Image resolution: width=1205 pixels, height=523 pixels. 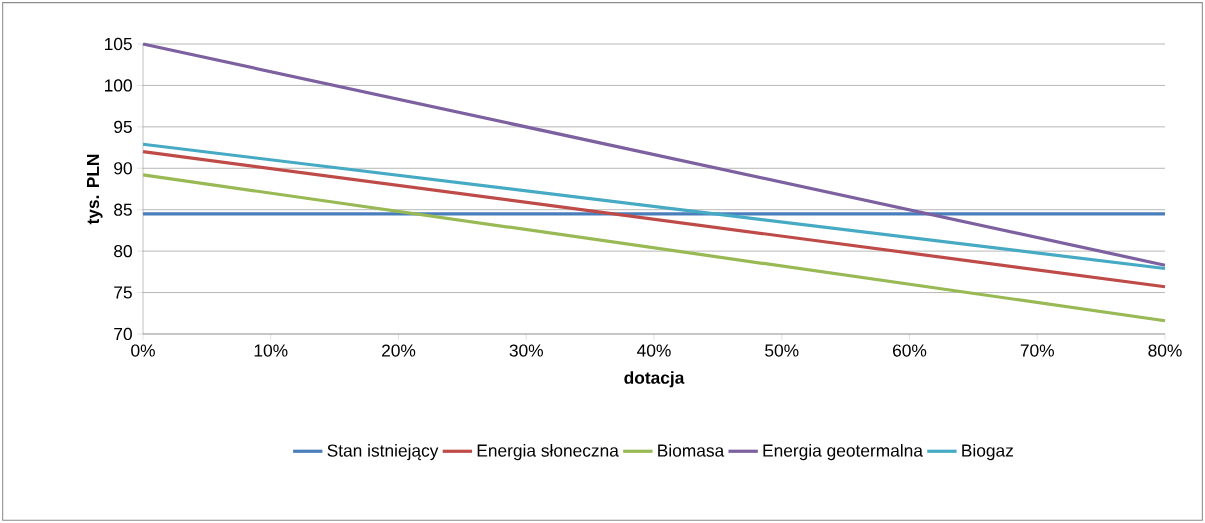 What do you see at coordinates (1165, 350) in the screenshot?
I see `x-tick-label: 80%` at bounding box center [1165, 350].